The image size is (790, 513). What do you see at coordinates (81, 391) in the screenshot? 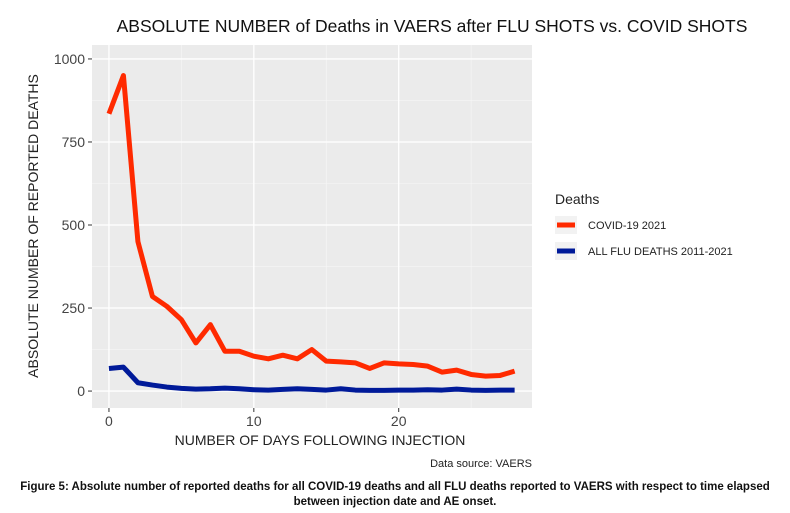
I see `y-tick-label: 0` at bounding box center [81, 391].